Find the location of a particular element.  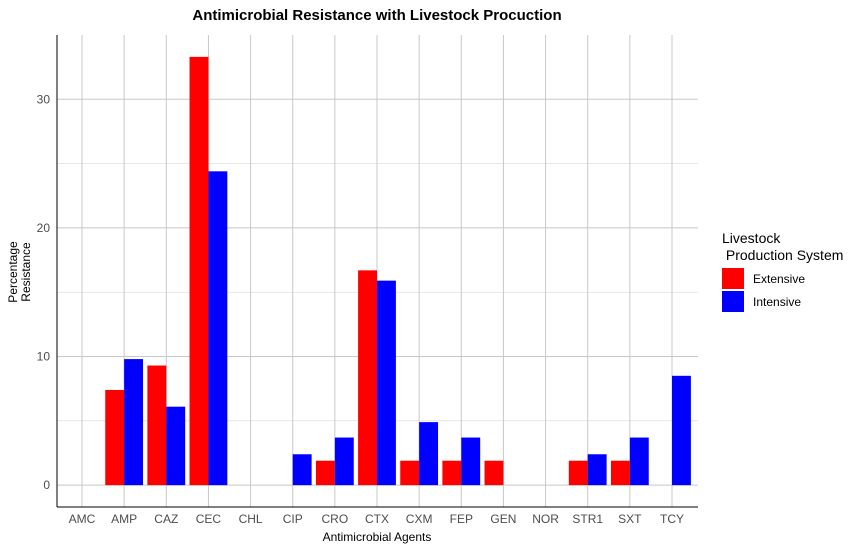

bar-extensive-amp is located at coordinates (115, 437).